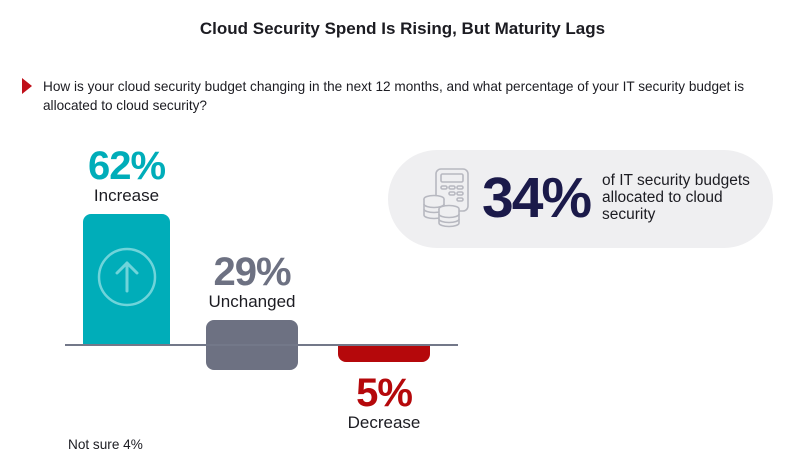  Describe the element at coordinates (446, 198) in the screenshot. I see `calculator-coins-icon` at that location.